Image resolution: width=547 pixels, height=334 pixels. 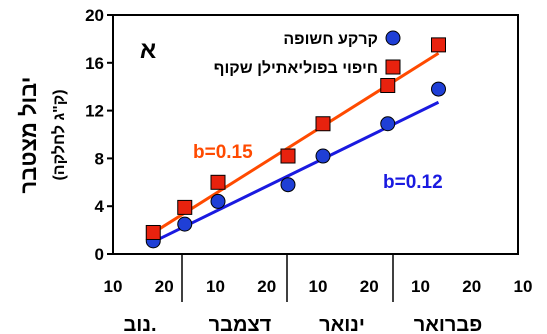 I want to click on x-tick-label-7: 20, so click(x=471, y=286).